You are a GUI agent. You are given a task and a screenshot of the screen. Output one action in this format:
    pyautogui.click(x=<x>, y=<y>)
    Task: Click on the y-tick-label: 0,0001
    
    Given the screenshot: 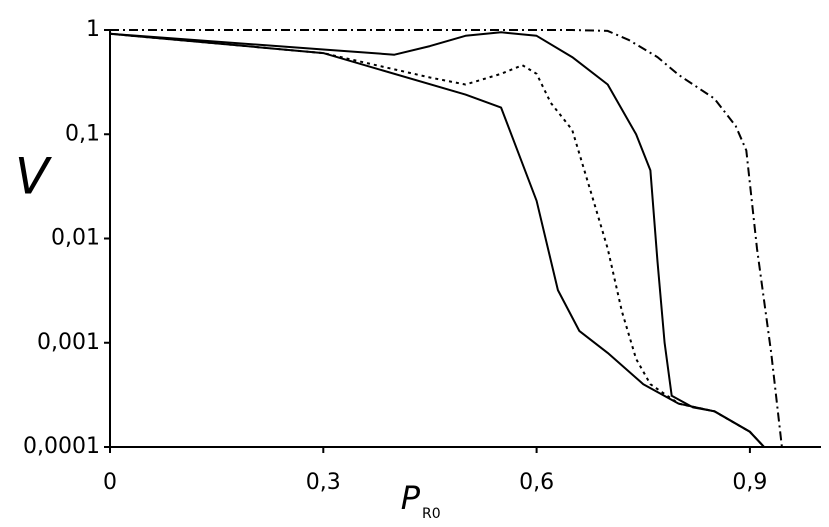 What is the action you would take?
    pyautogui.click(x=61, y=446)
    